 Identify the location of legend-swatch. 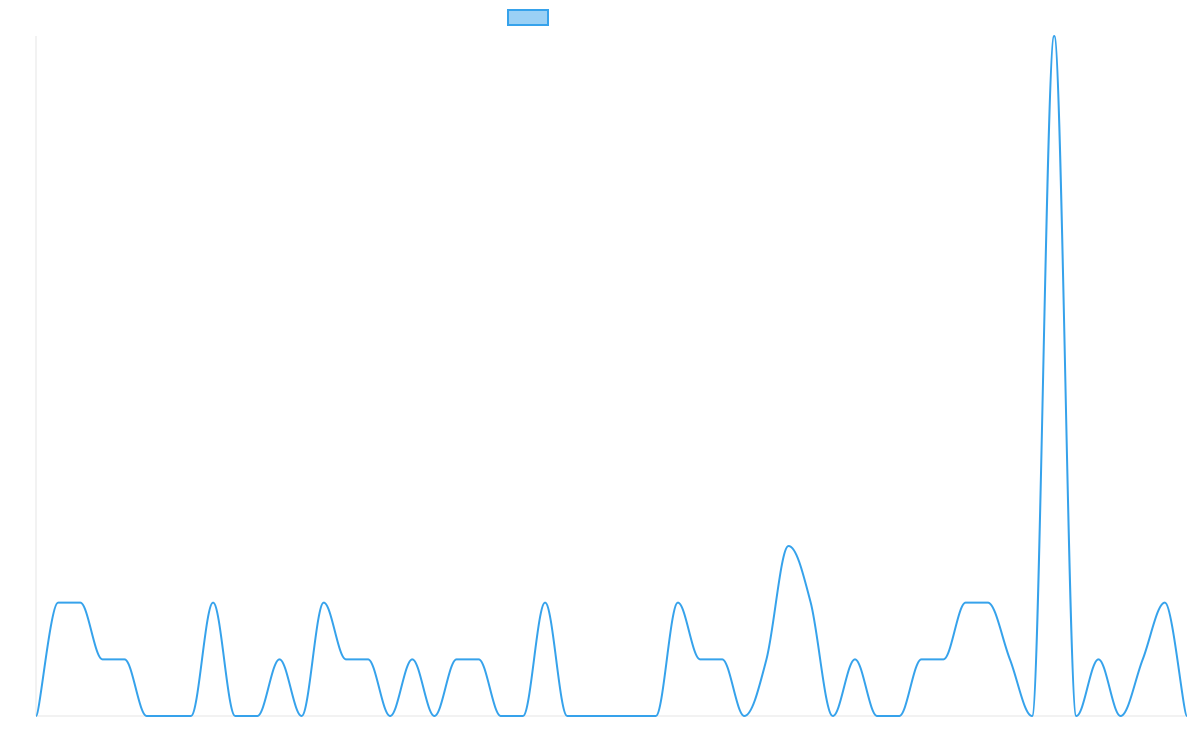
(528, 17).